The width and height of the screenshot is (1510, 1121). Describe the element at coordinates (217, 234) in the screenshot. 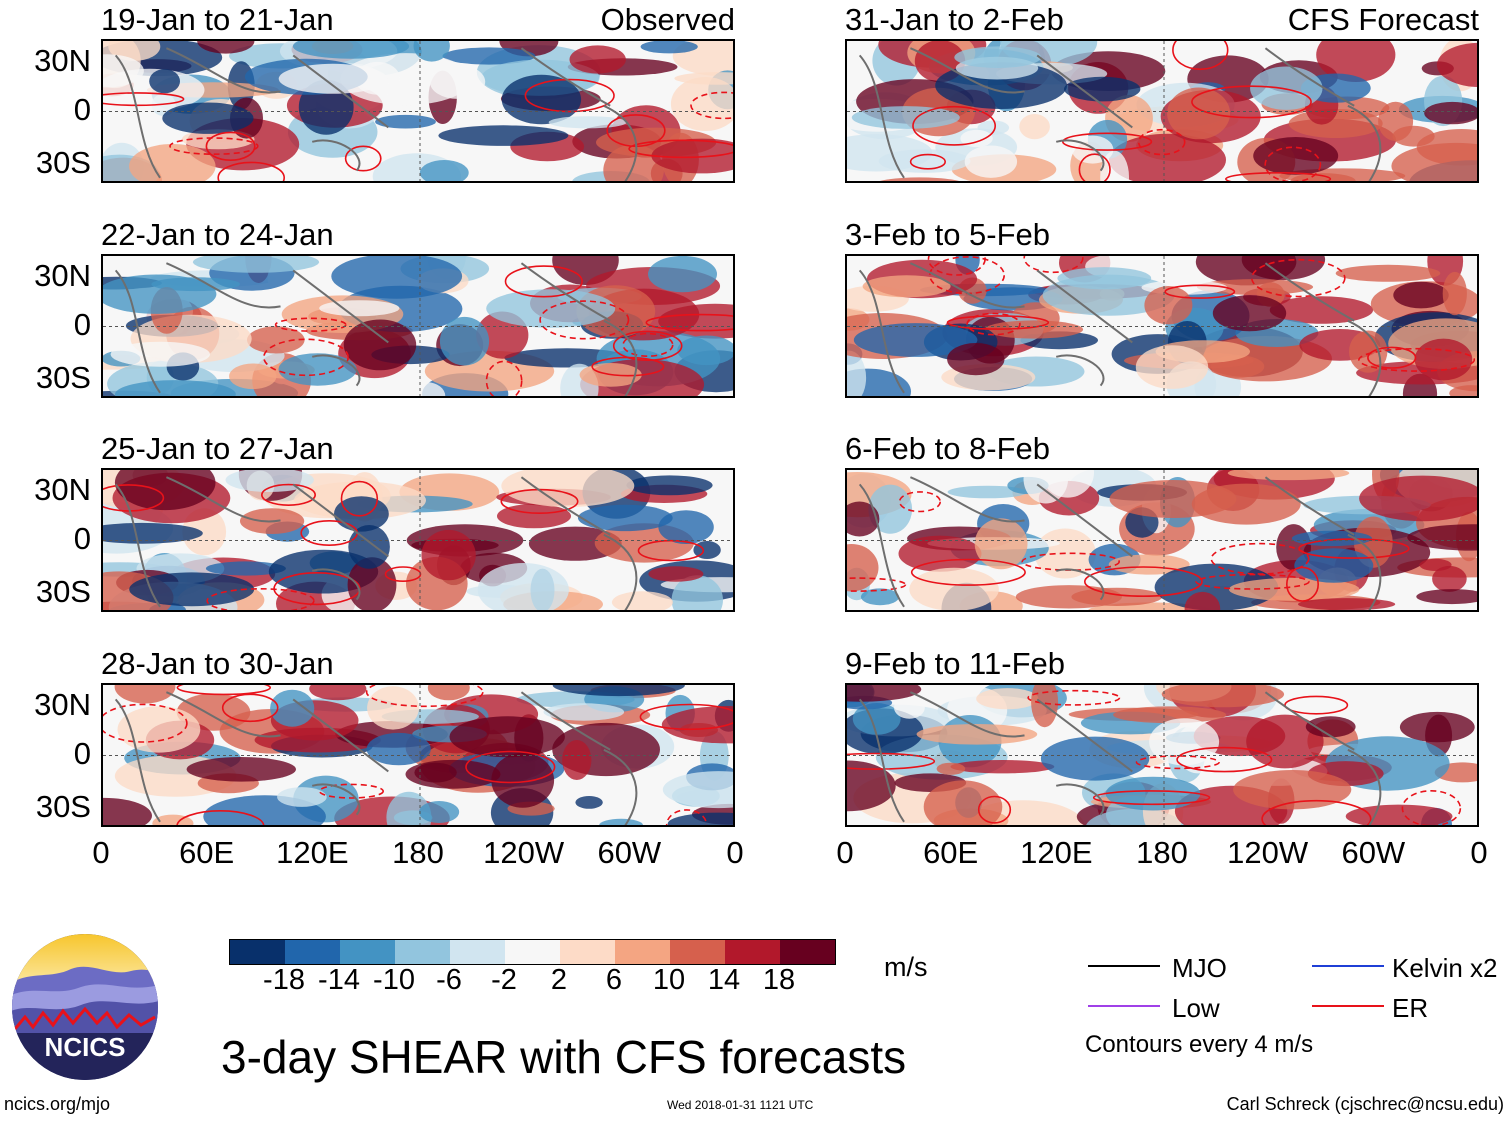

I see `panel-period-label: 22-Jan to 24-Jan` at that location.